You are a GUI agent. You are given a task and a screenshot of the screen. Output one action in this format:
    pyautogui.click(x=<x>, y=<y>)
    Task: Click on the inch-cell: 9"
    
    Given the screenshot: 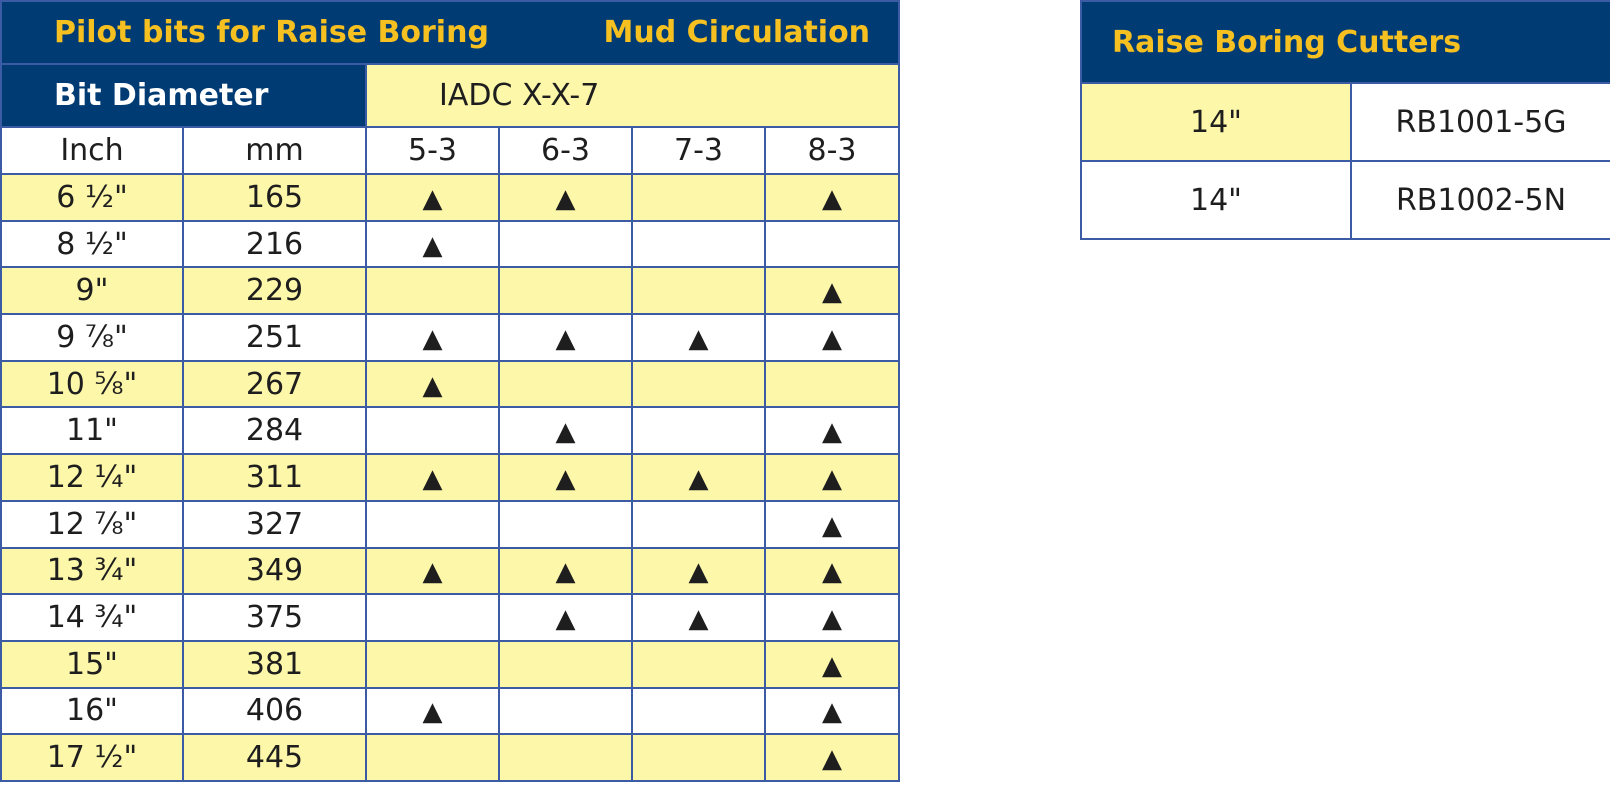 What is the action you would take?
    pyautogui.click(x=92, y=291)
    